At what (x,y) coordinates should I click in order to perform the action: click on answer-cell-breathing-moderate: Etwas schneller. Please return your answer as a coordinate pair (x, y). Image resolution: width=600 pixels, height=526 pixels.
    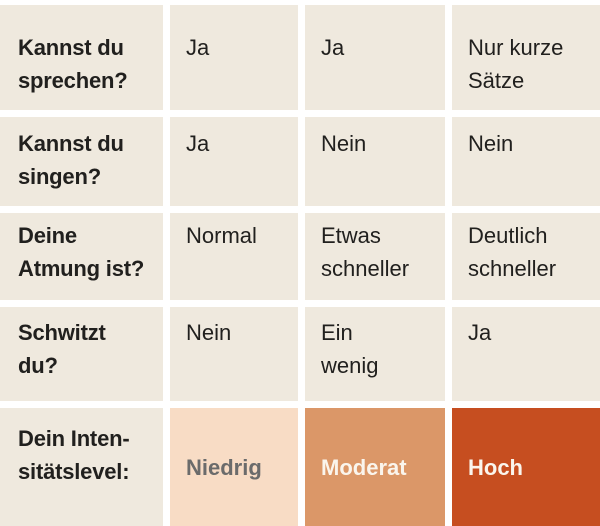
    Looking at the image, I should click on (375, 256).